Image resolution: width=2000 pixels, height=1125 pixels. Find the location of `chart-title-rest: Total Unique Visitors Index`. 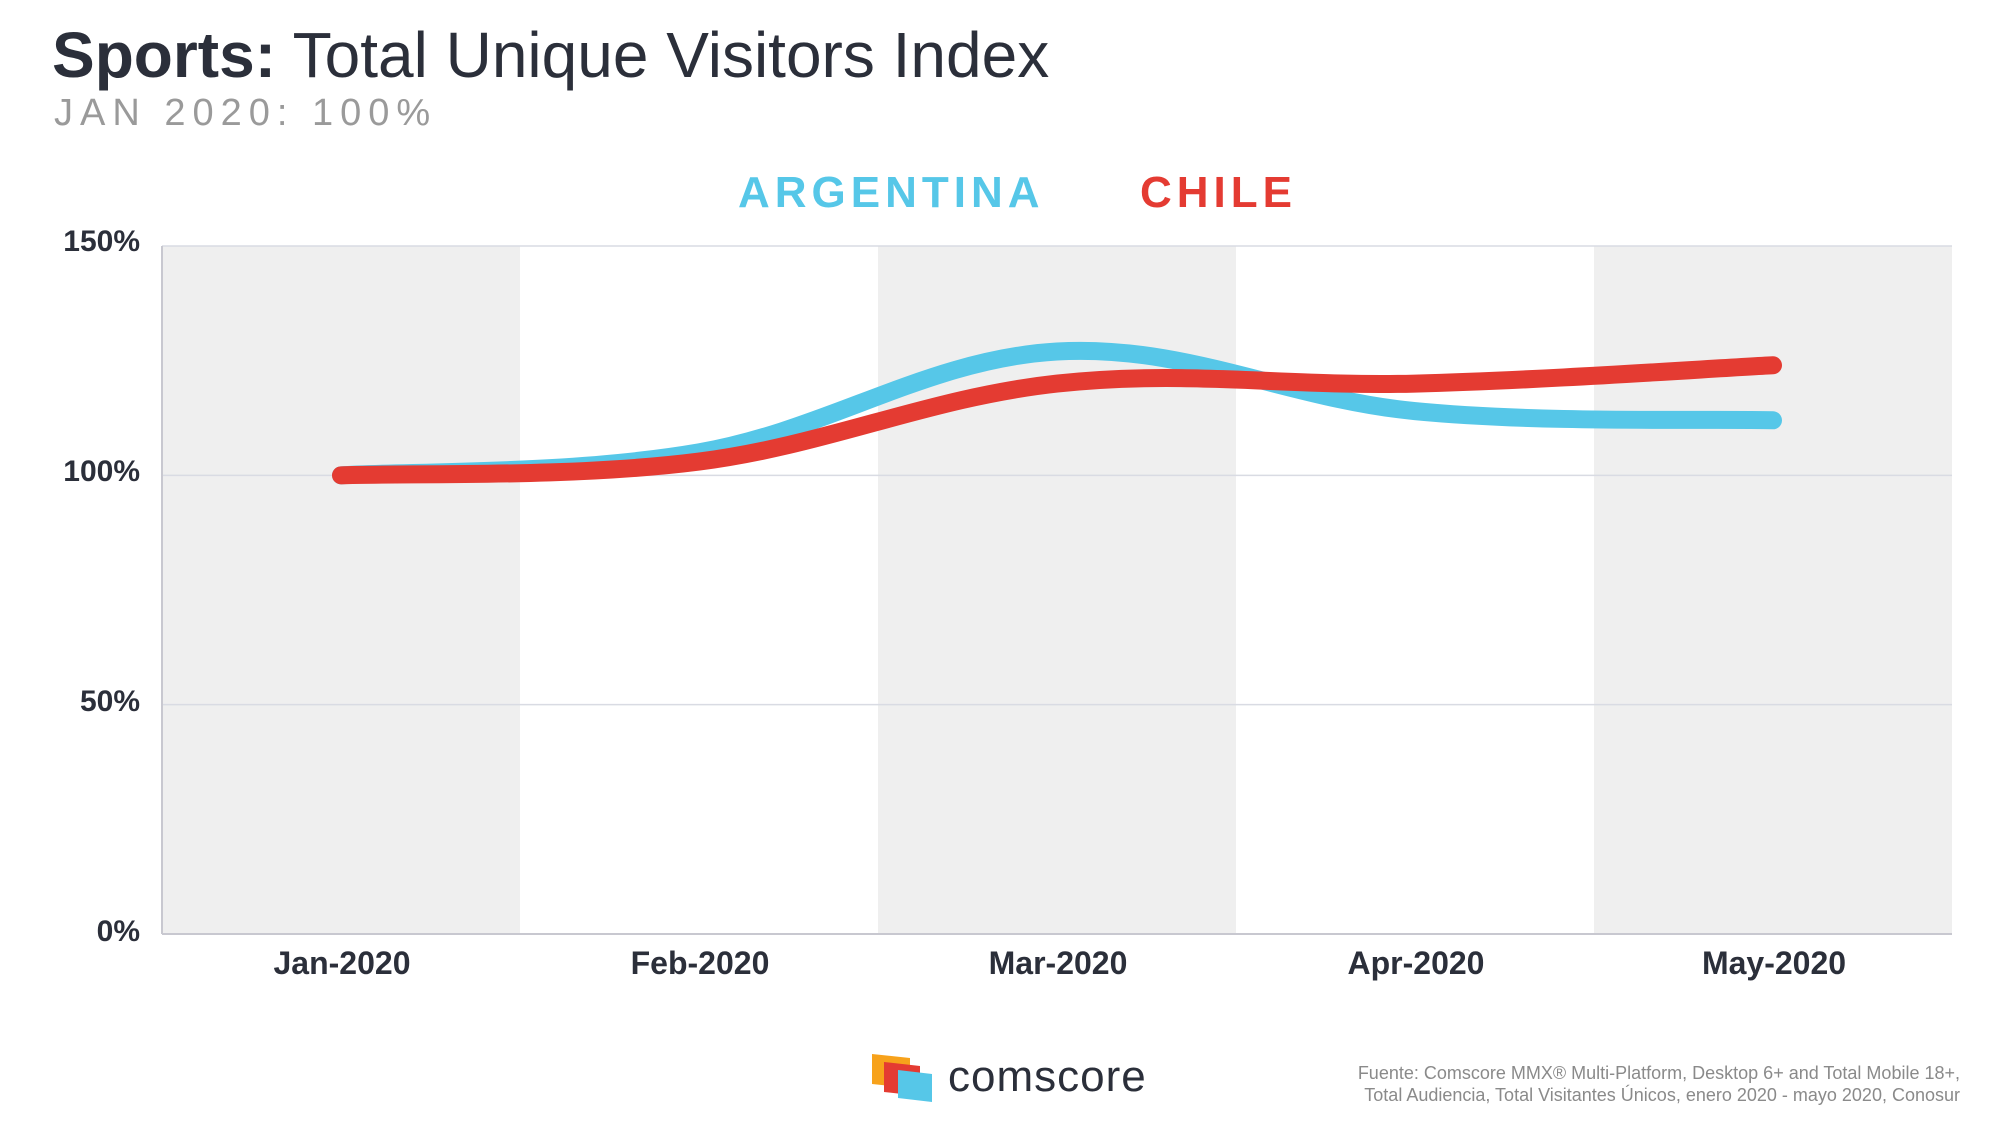

chart-title-rest: Total Unique Visitors Index is located at coordinates (671, 55).